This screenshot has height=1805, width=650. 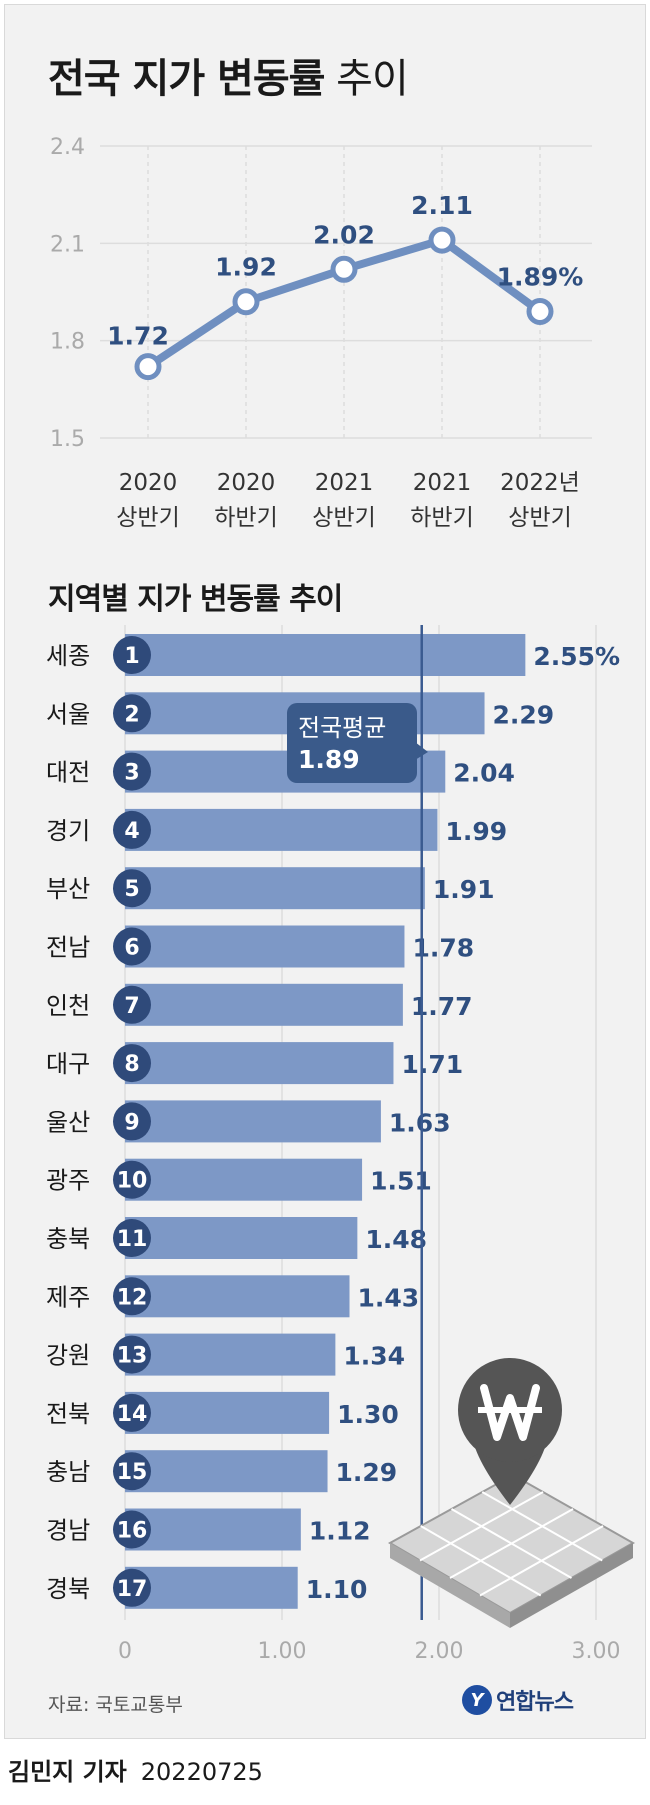 What do you see at coordinates (68, 1181) in the screenshot?
I see `region-label: 광주` at bounding box center [68, 1181].